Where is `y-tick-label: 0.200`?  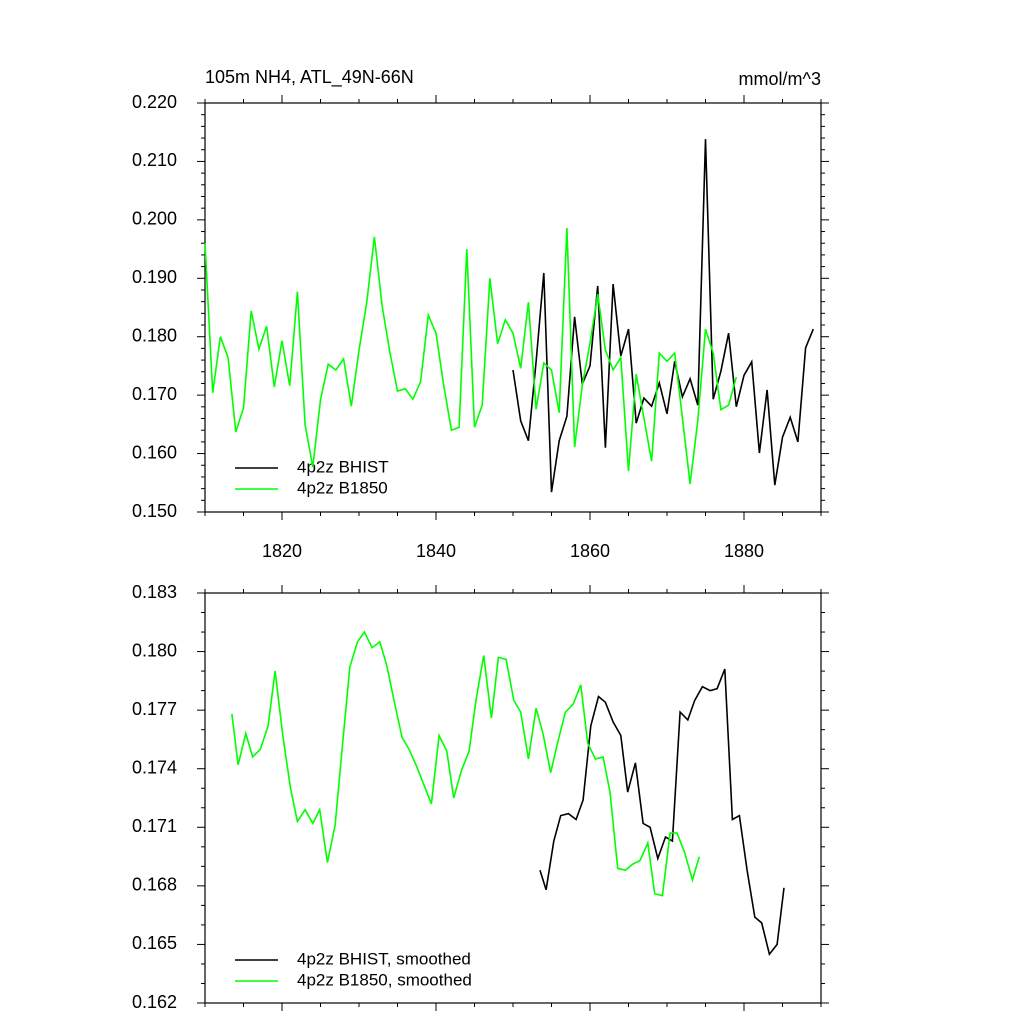
y-tick-label: 0.200 is located at coordinates (154, 219).